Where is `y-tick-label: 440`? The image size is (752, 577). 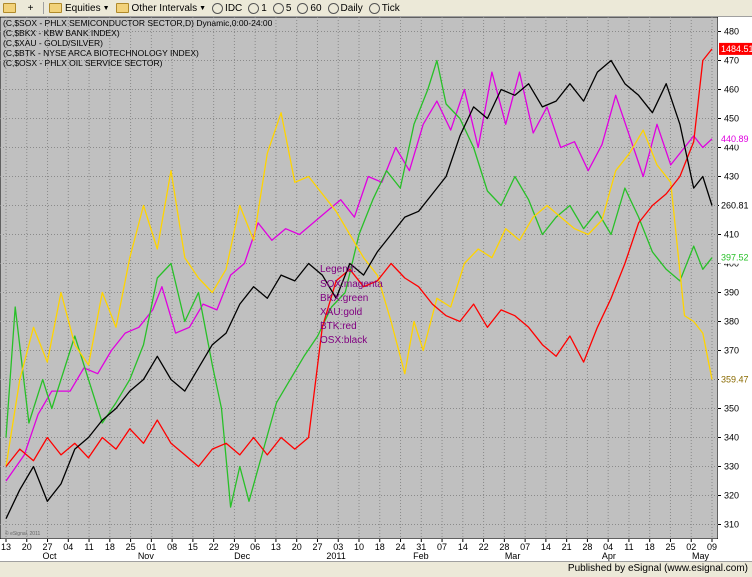 y-tick-label: 440 is located at coordinates (731, 148).